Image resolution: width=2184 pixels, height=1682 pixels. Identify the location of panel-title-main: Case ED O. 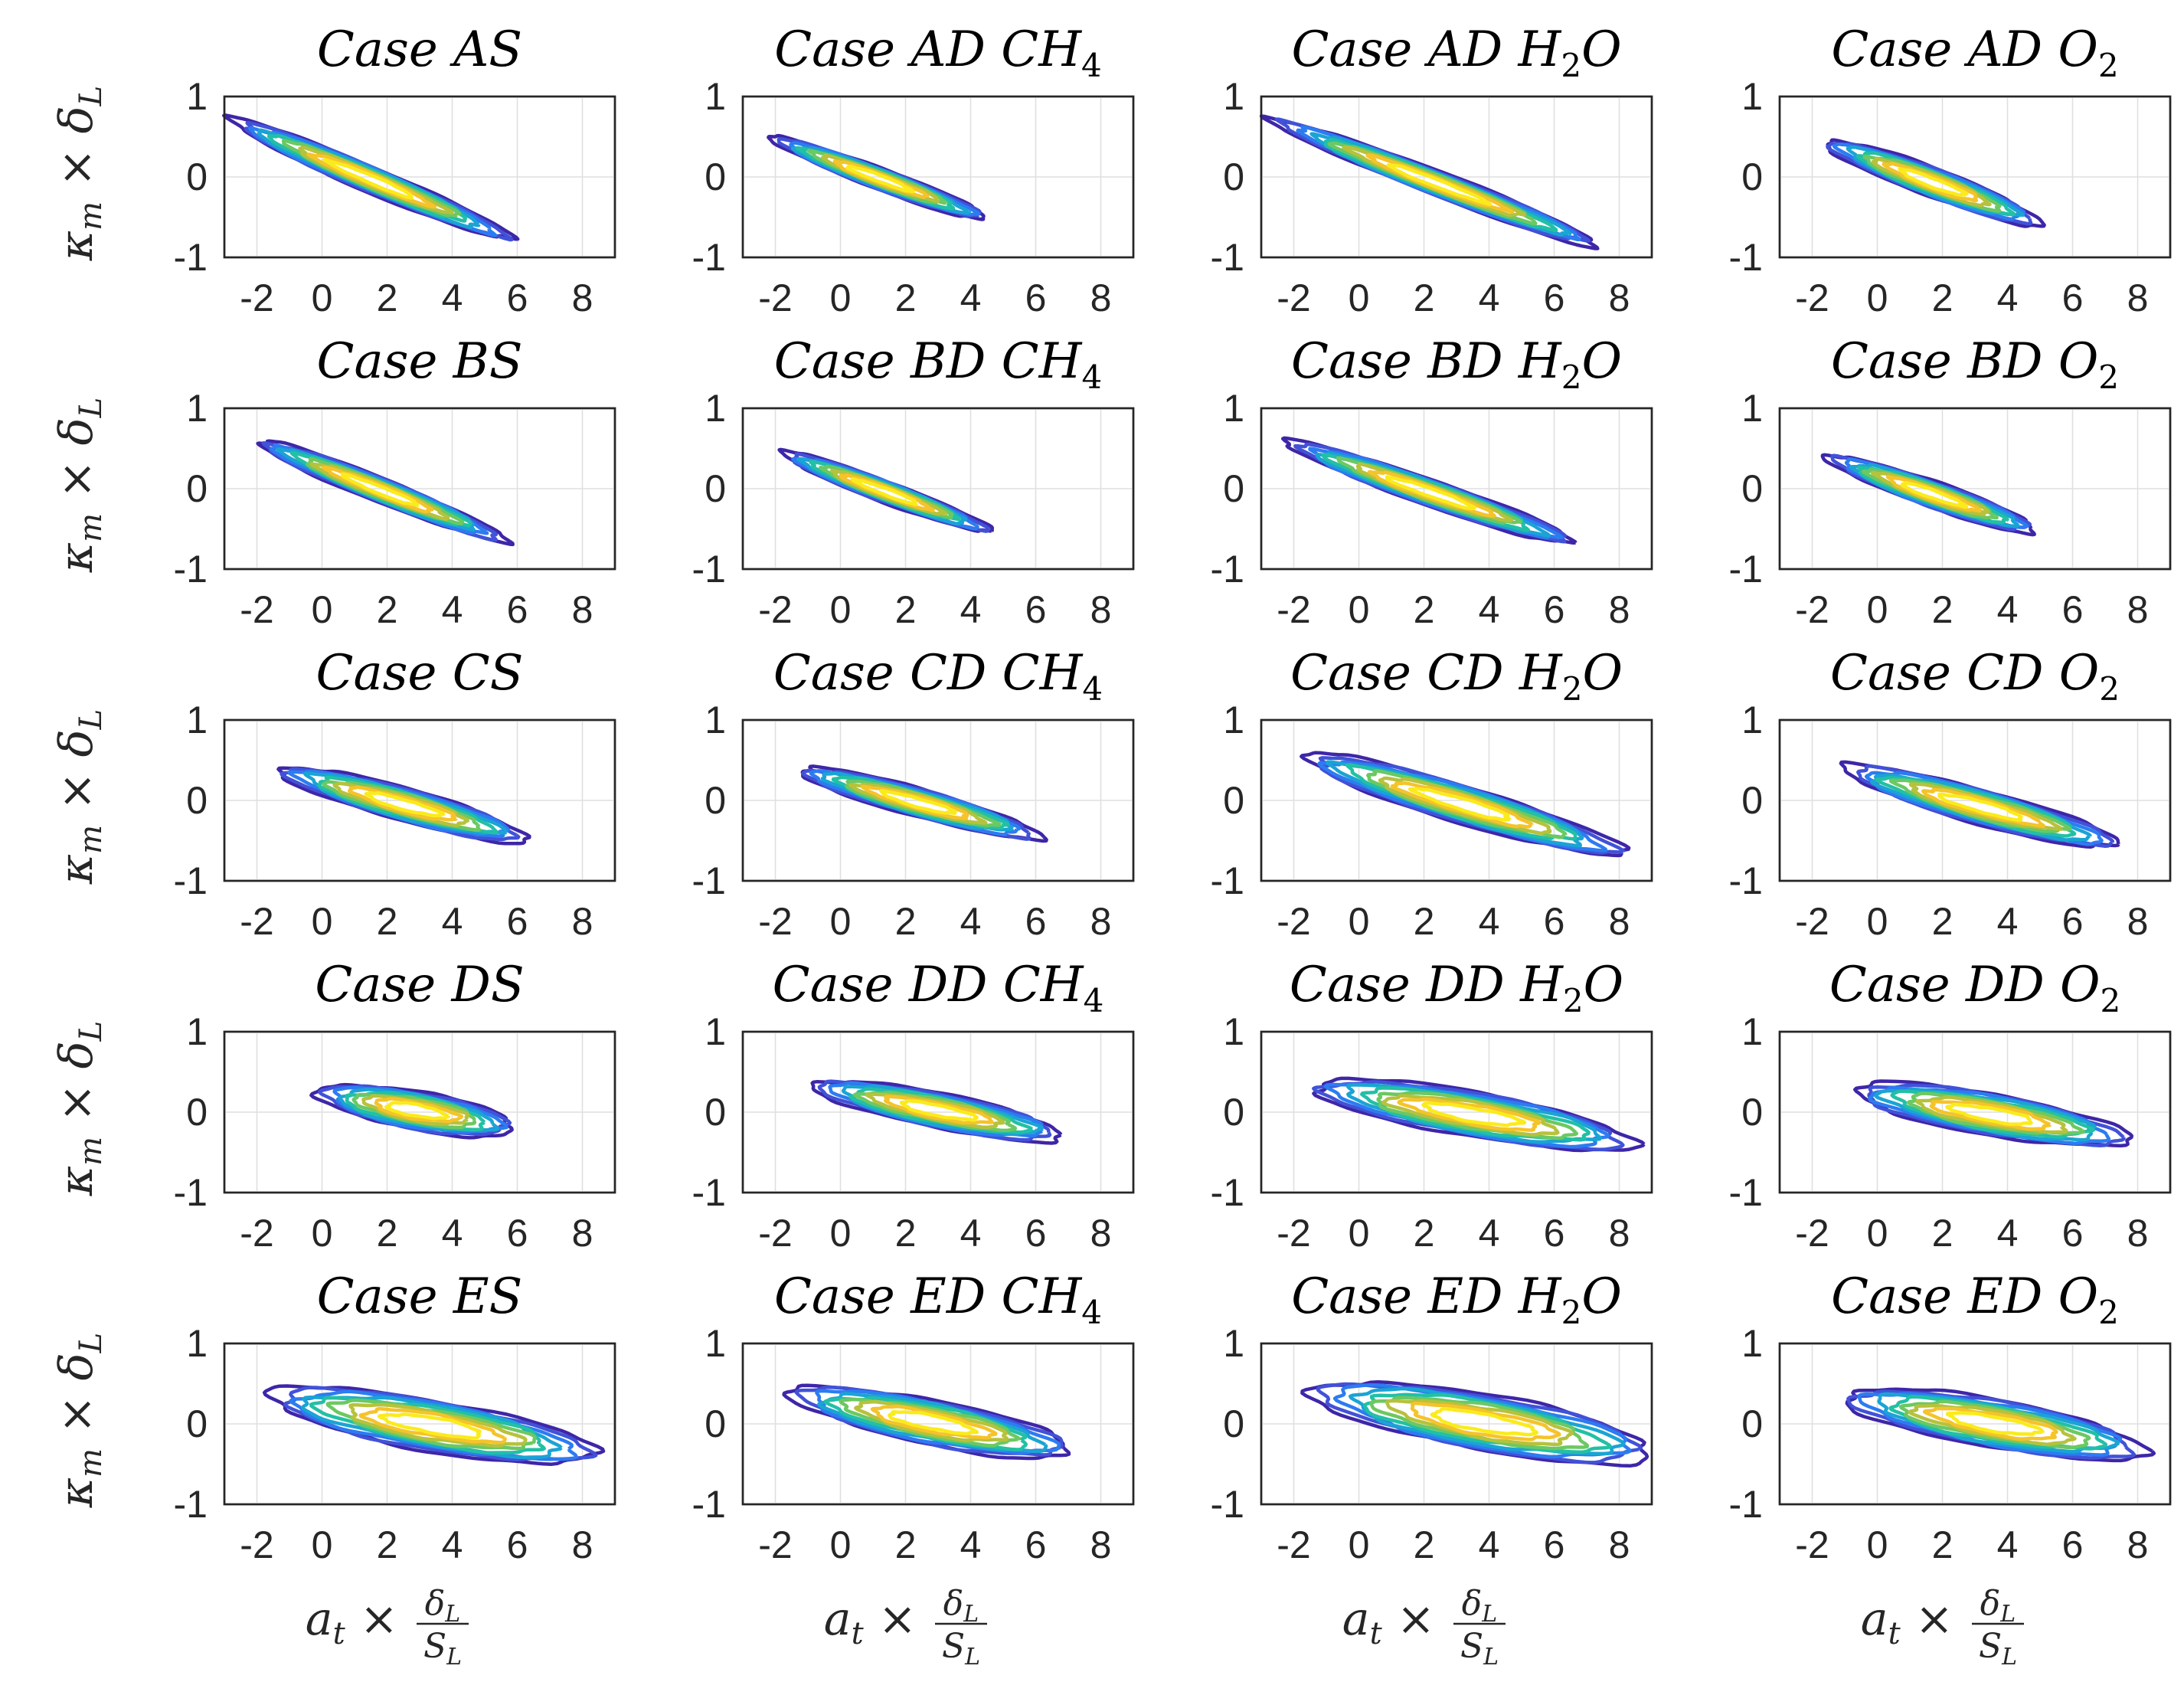
(1965, 1297).